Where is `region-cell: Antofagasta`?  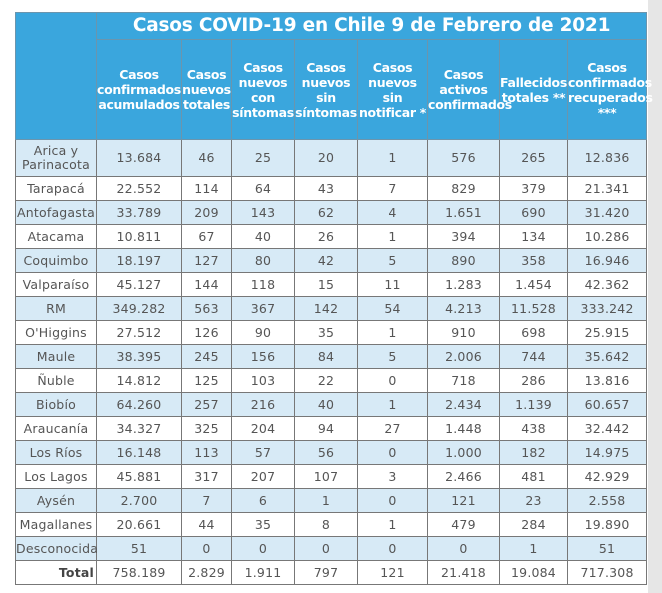
region-cell: Antofagasta is located at coordinates (56, 212).